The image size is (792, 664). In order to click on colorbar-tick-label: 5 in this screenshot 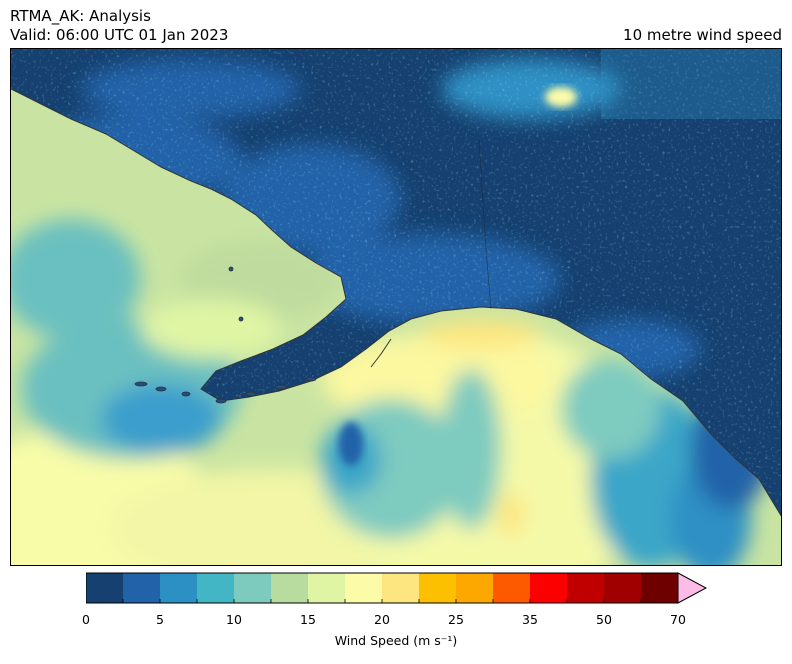, I will do `click(160, 619)`.